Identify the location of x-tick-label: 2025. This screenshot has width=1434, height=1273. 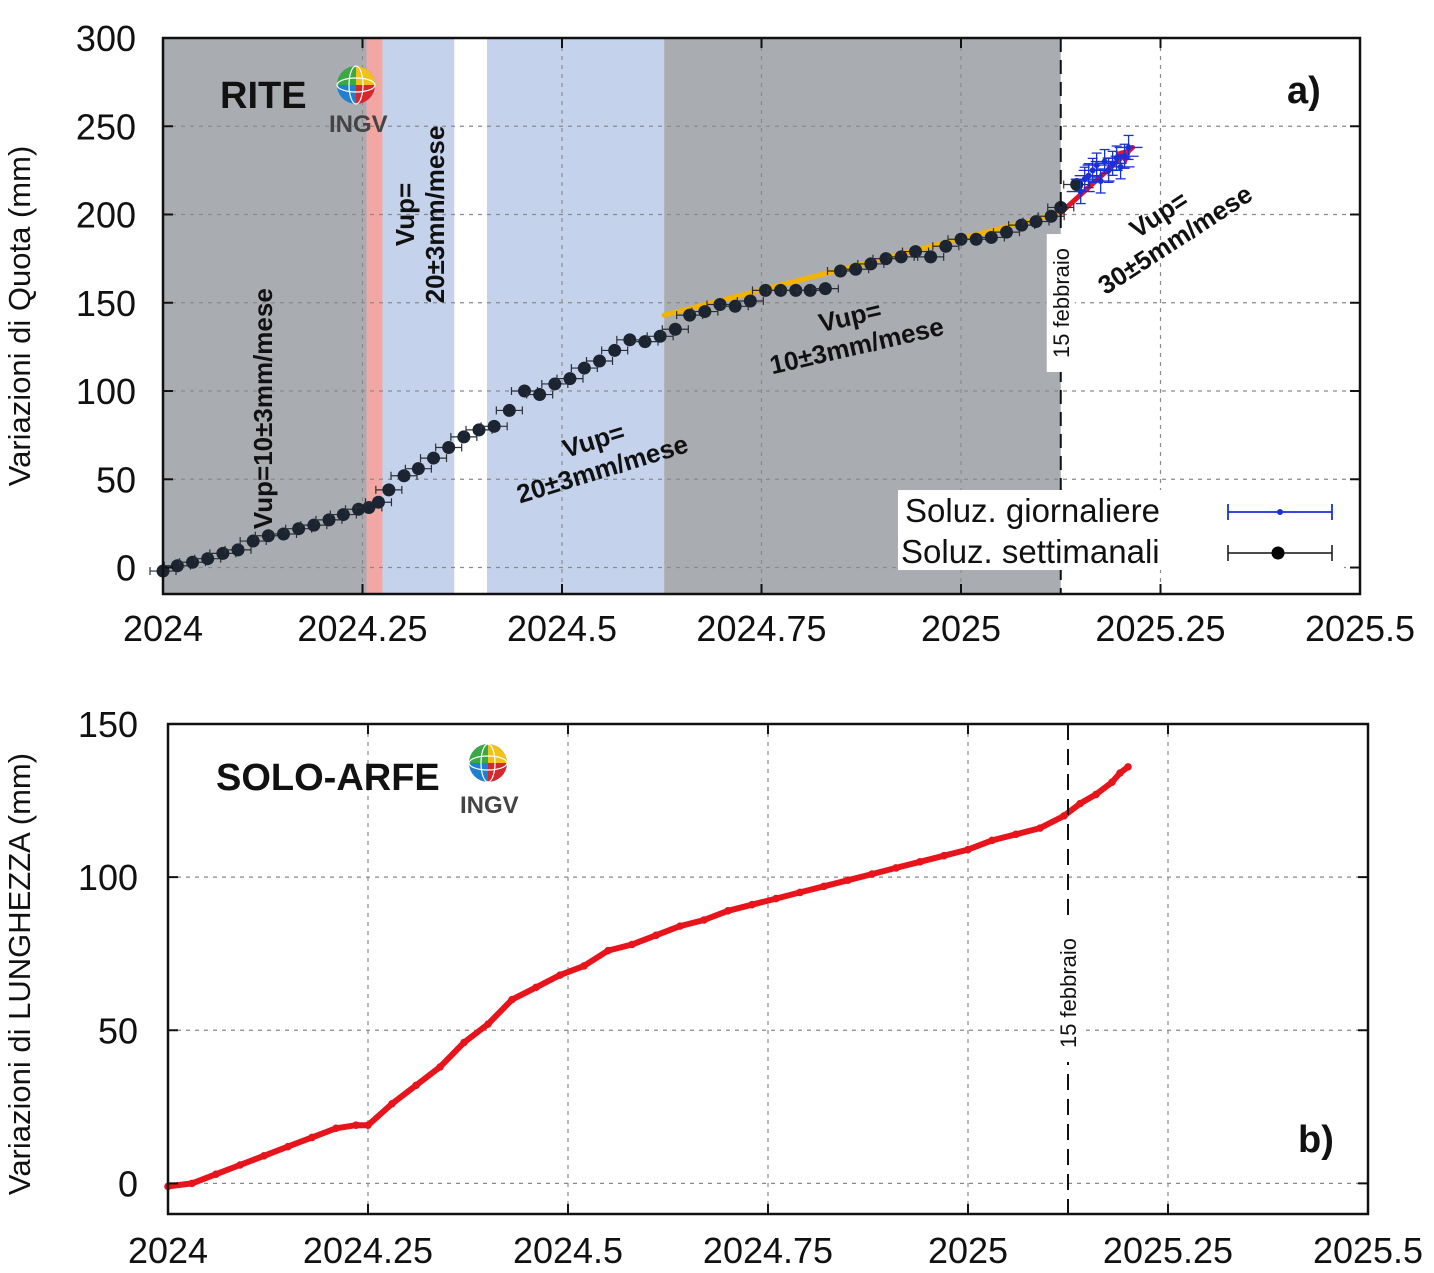
(968, 1250).